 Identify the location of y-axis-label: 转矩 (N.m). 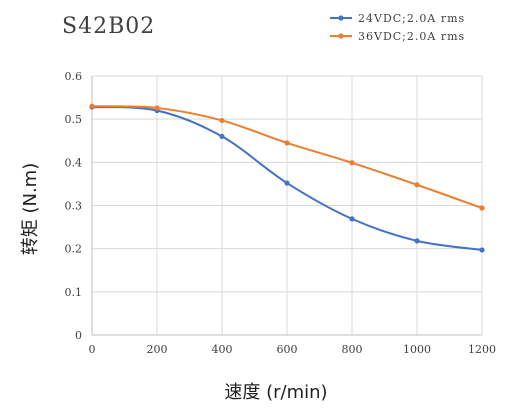
(30, 209).